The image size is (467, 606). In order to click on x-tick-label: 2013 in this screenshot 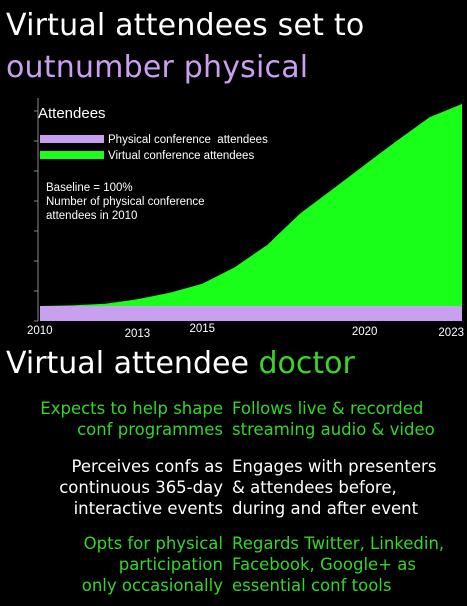, I will do `click(138, 334)`.